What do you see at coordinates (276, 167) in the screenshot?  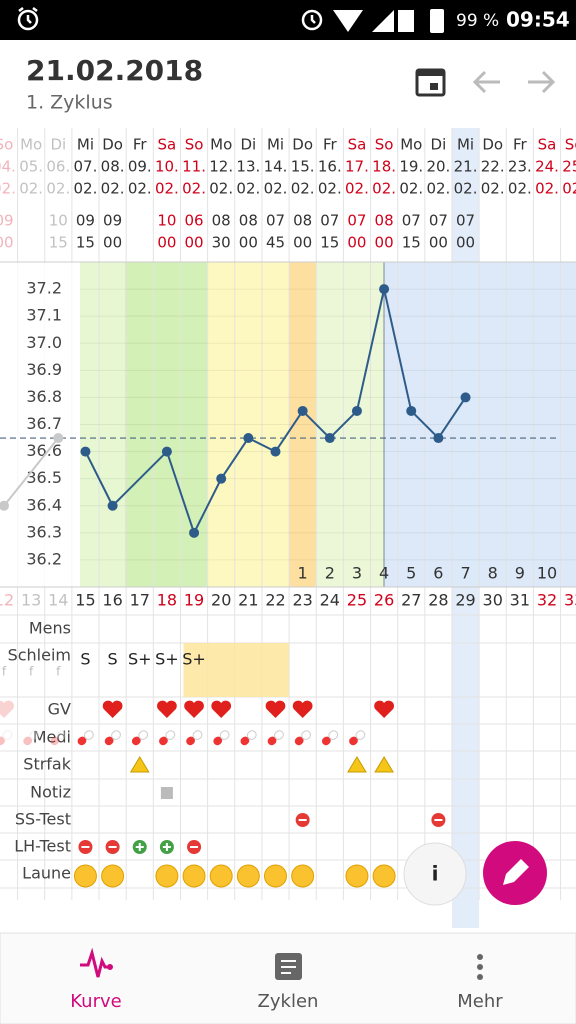 I see `day: 14.` at bounding box center [276, 167].